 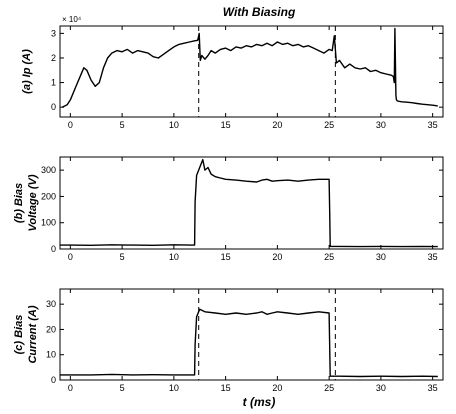 What do you see at coordinates (48, 170) in the screenshot?
I see `y-tick-label: 300` at bounding box center [48, 170].